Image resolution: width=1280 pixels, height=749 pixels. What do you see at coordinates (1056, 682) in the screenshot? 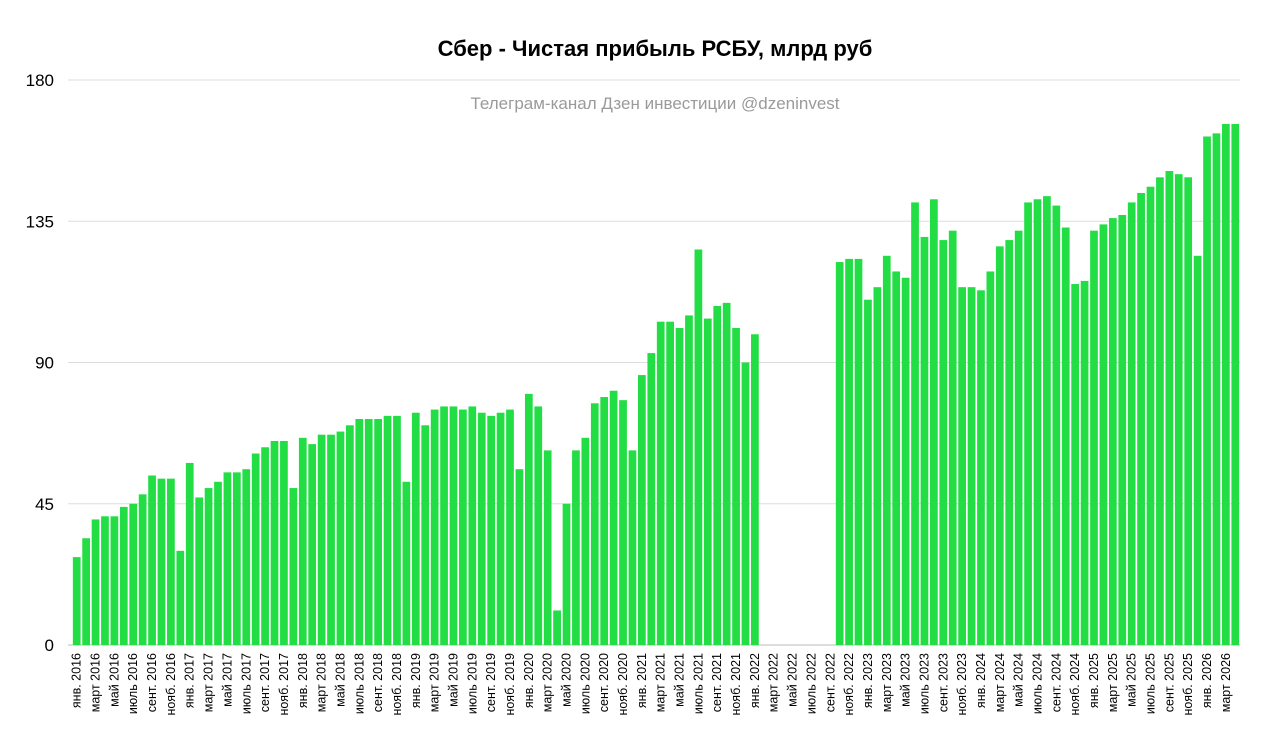
I see `x-tick-label: сент. 2024` at bounding box center [1056, 682].